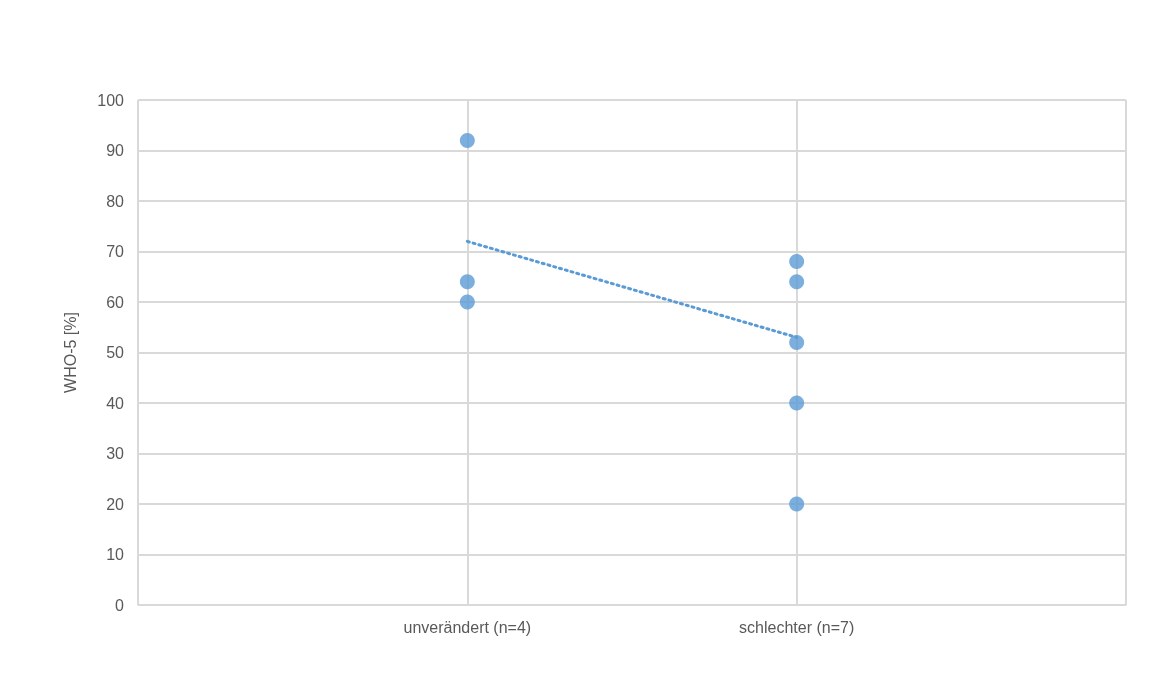 Image resolution: width=1157 pixels, height=673 pixels. I want to click on y-tick-label: 10, so click(115, 554).